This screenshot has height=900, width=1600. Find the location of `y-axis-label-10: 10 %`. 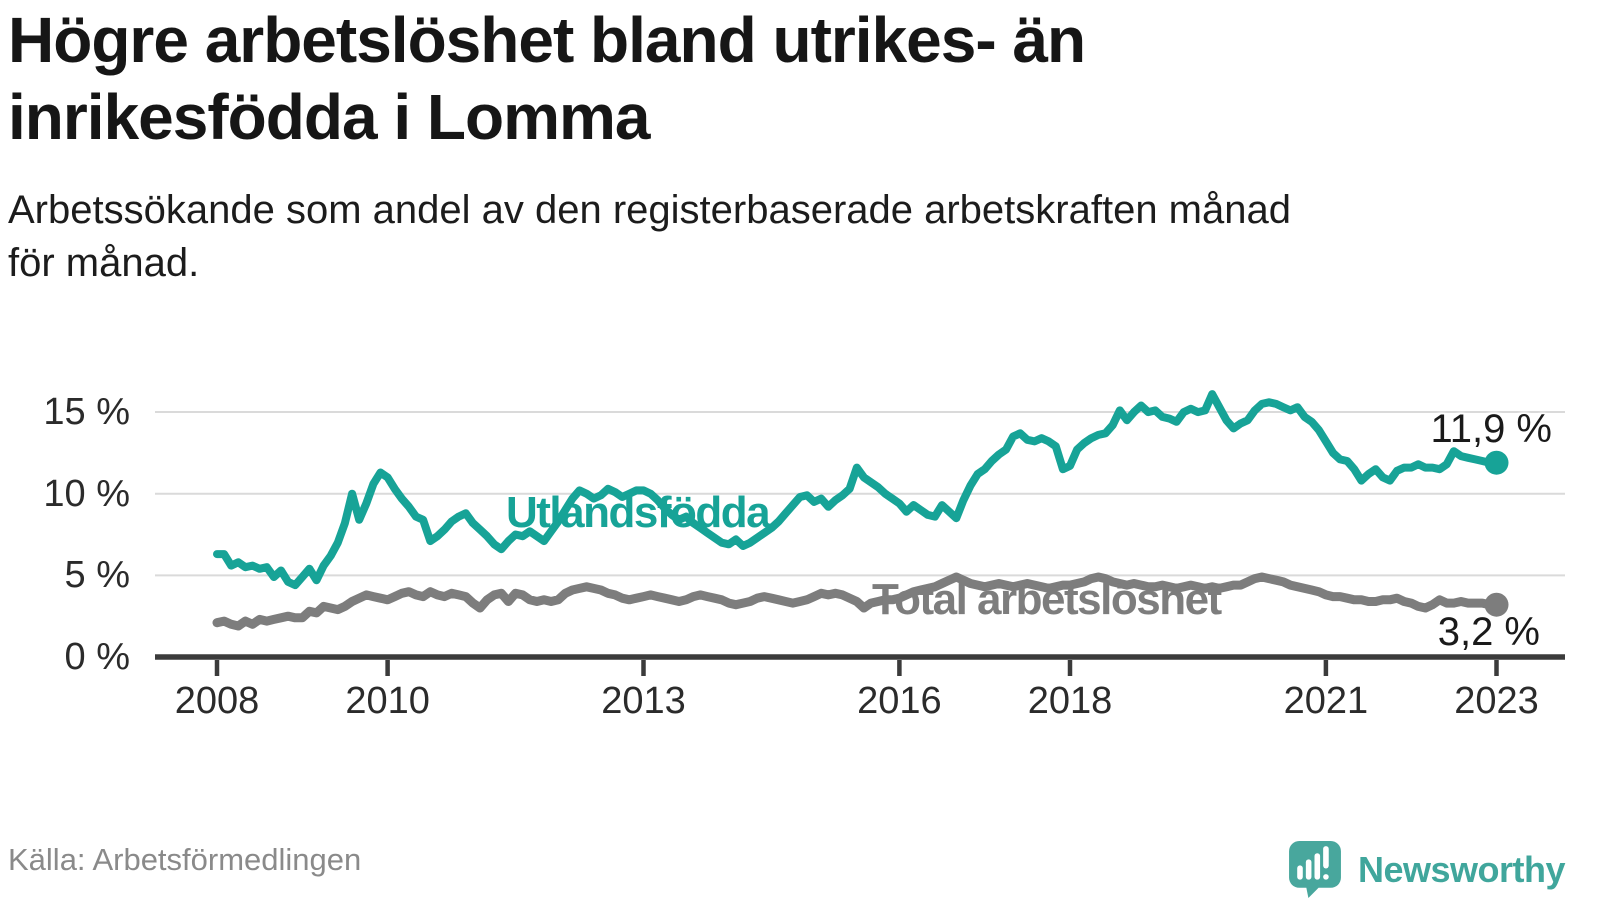

y-axis-label-10: 10 % is located at coordinates (86, 493).